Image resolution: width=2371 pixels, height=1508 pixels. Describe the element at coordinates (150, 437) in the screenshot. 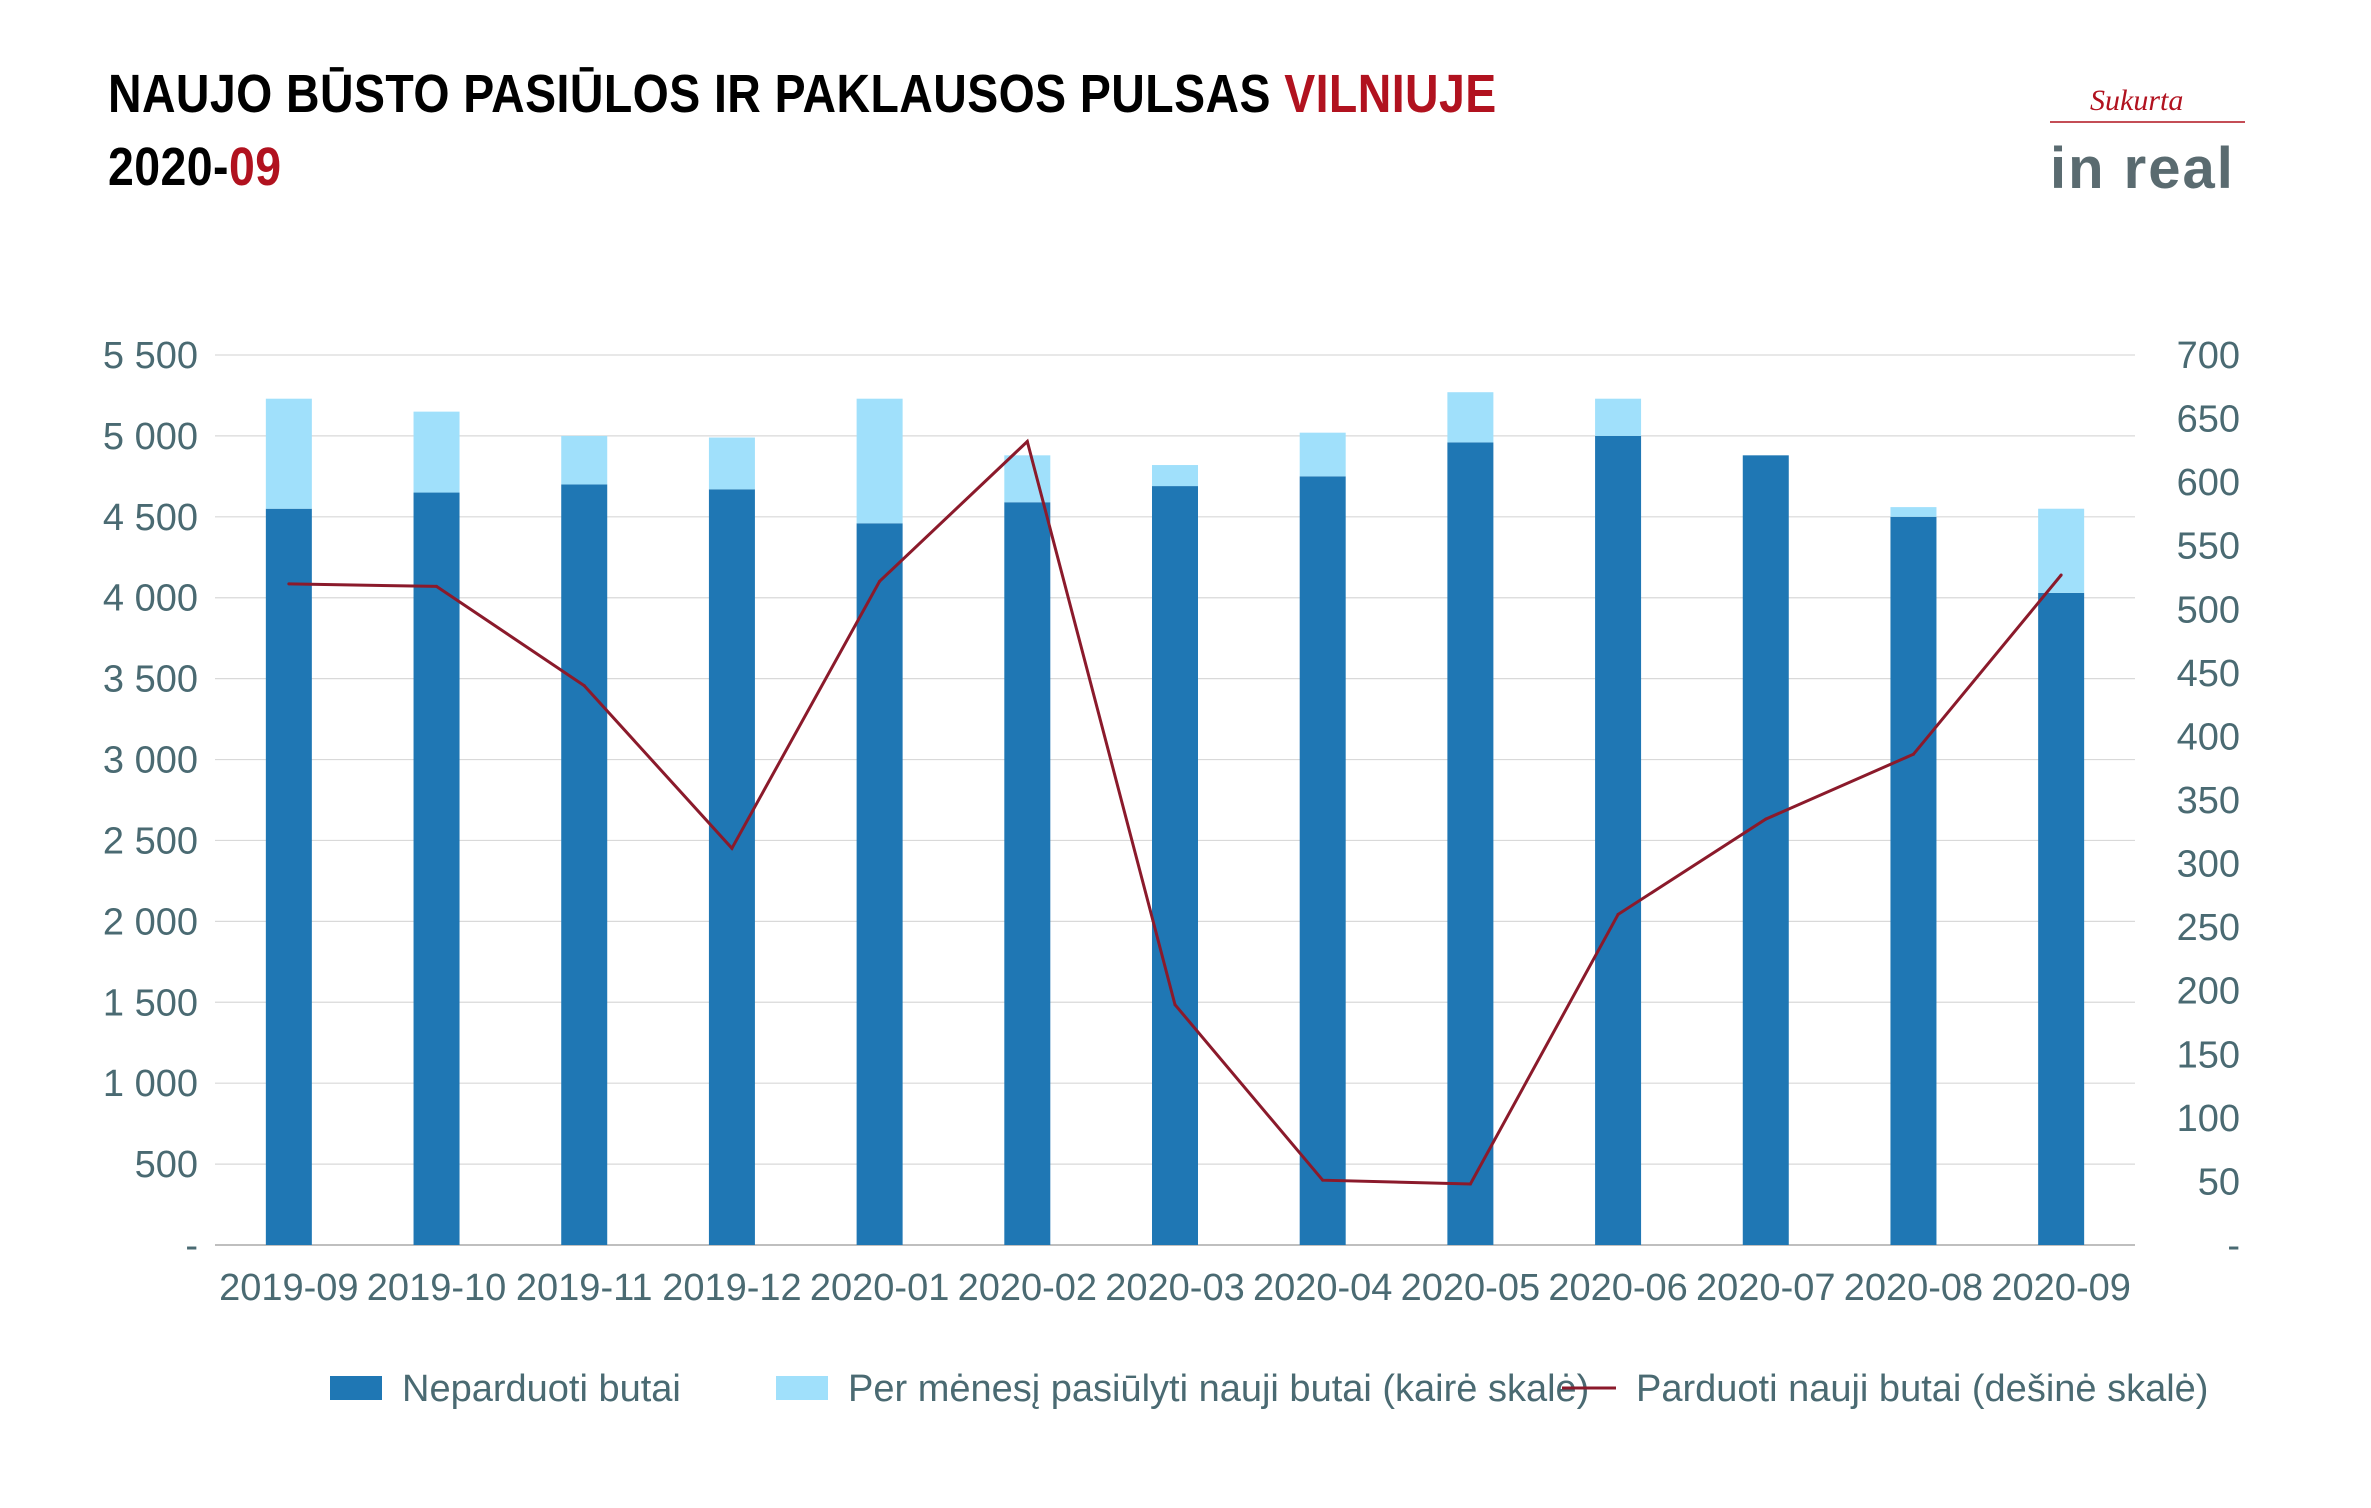

I see `left-tick-label: 5 000` at that location.